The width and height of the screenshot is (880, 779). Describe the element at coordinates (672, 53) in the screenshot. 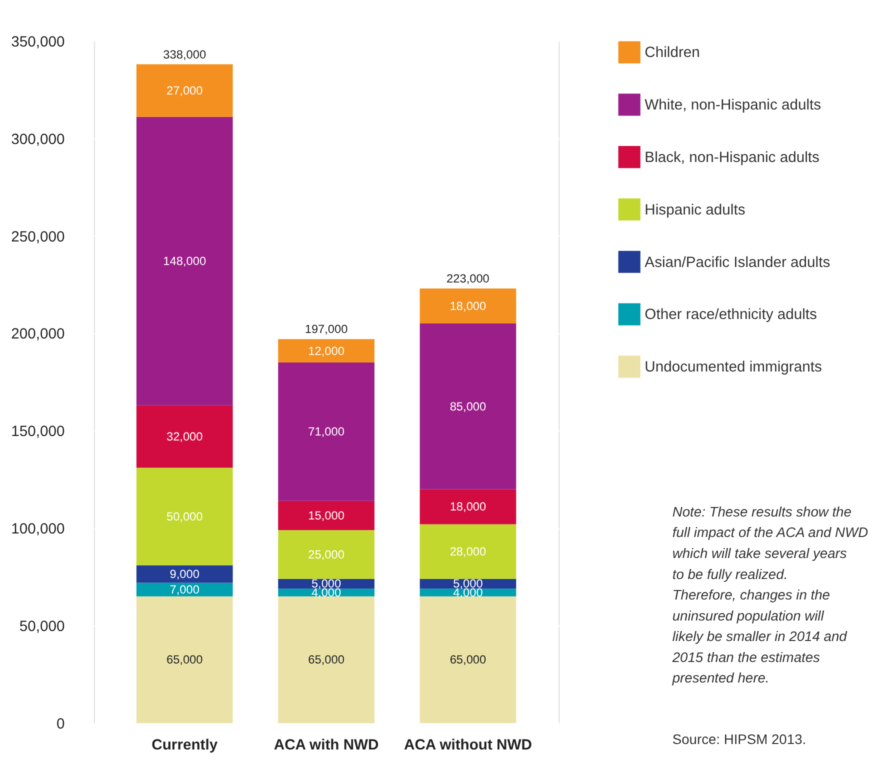

I see `legend-label: Children` at that location.